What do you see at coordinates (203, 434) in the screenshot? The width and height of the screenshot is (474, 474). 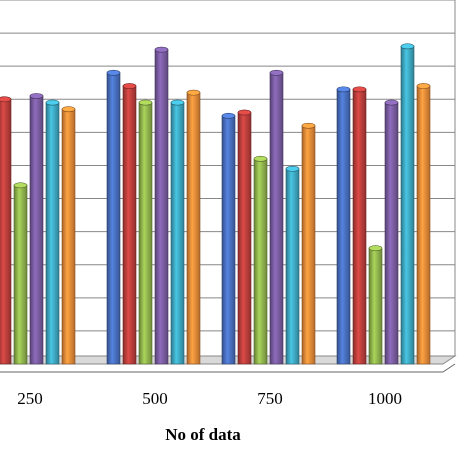 I see `x-axis-title: No of data` at bounding box center [203, 434].